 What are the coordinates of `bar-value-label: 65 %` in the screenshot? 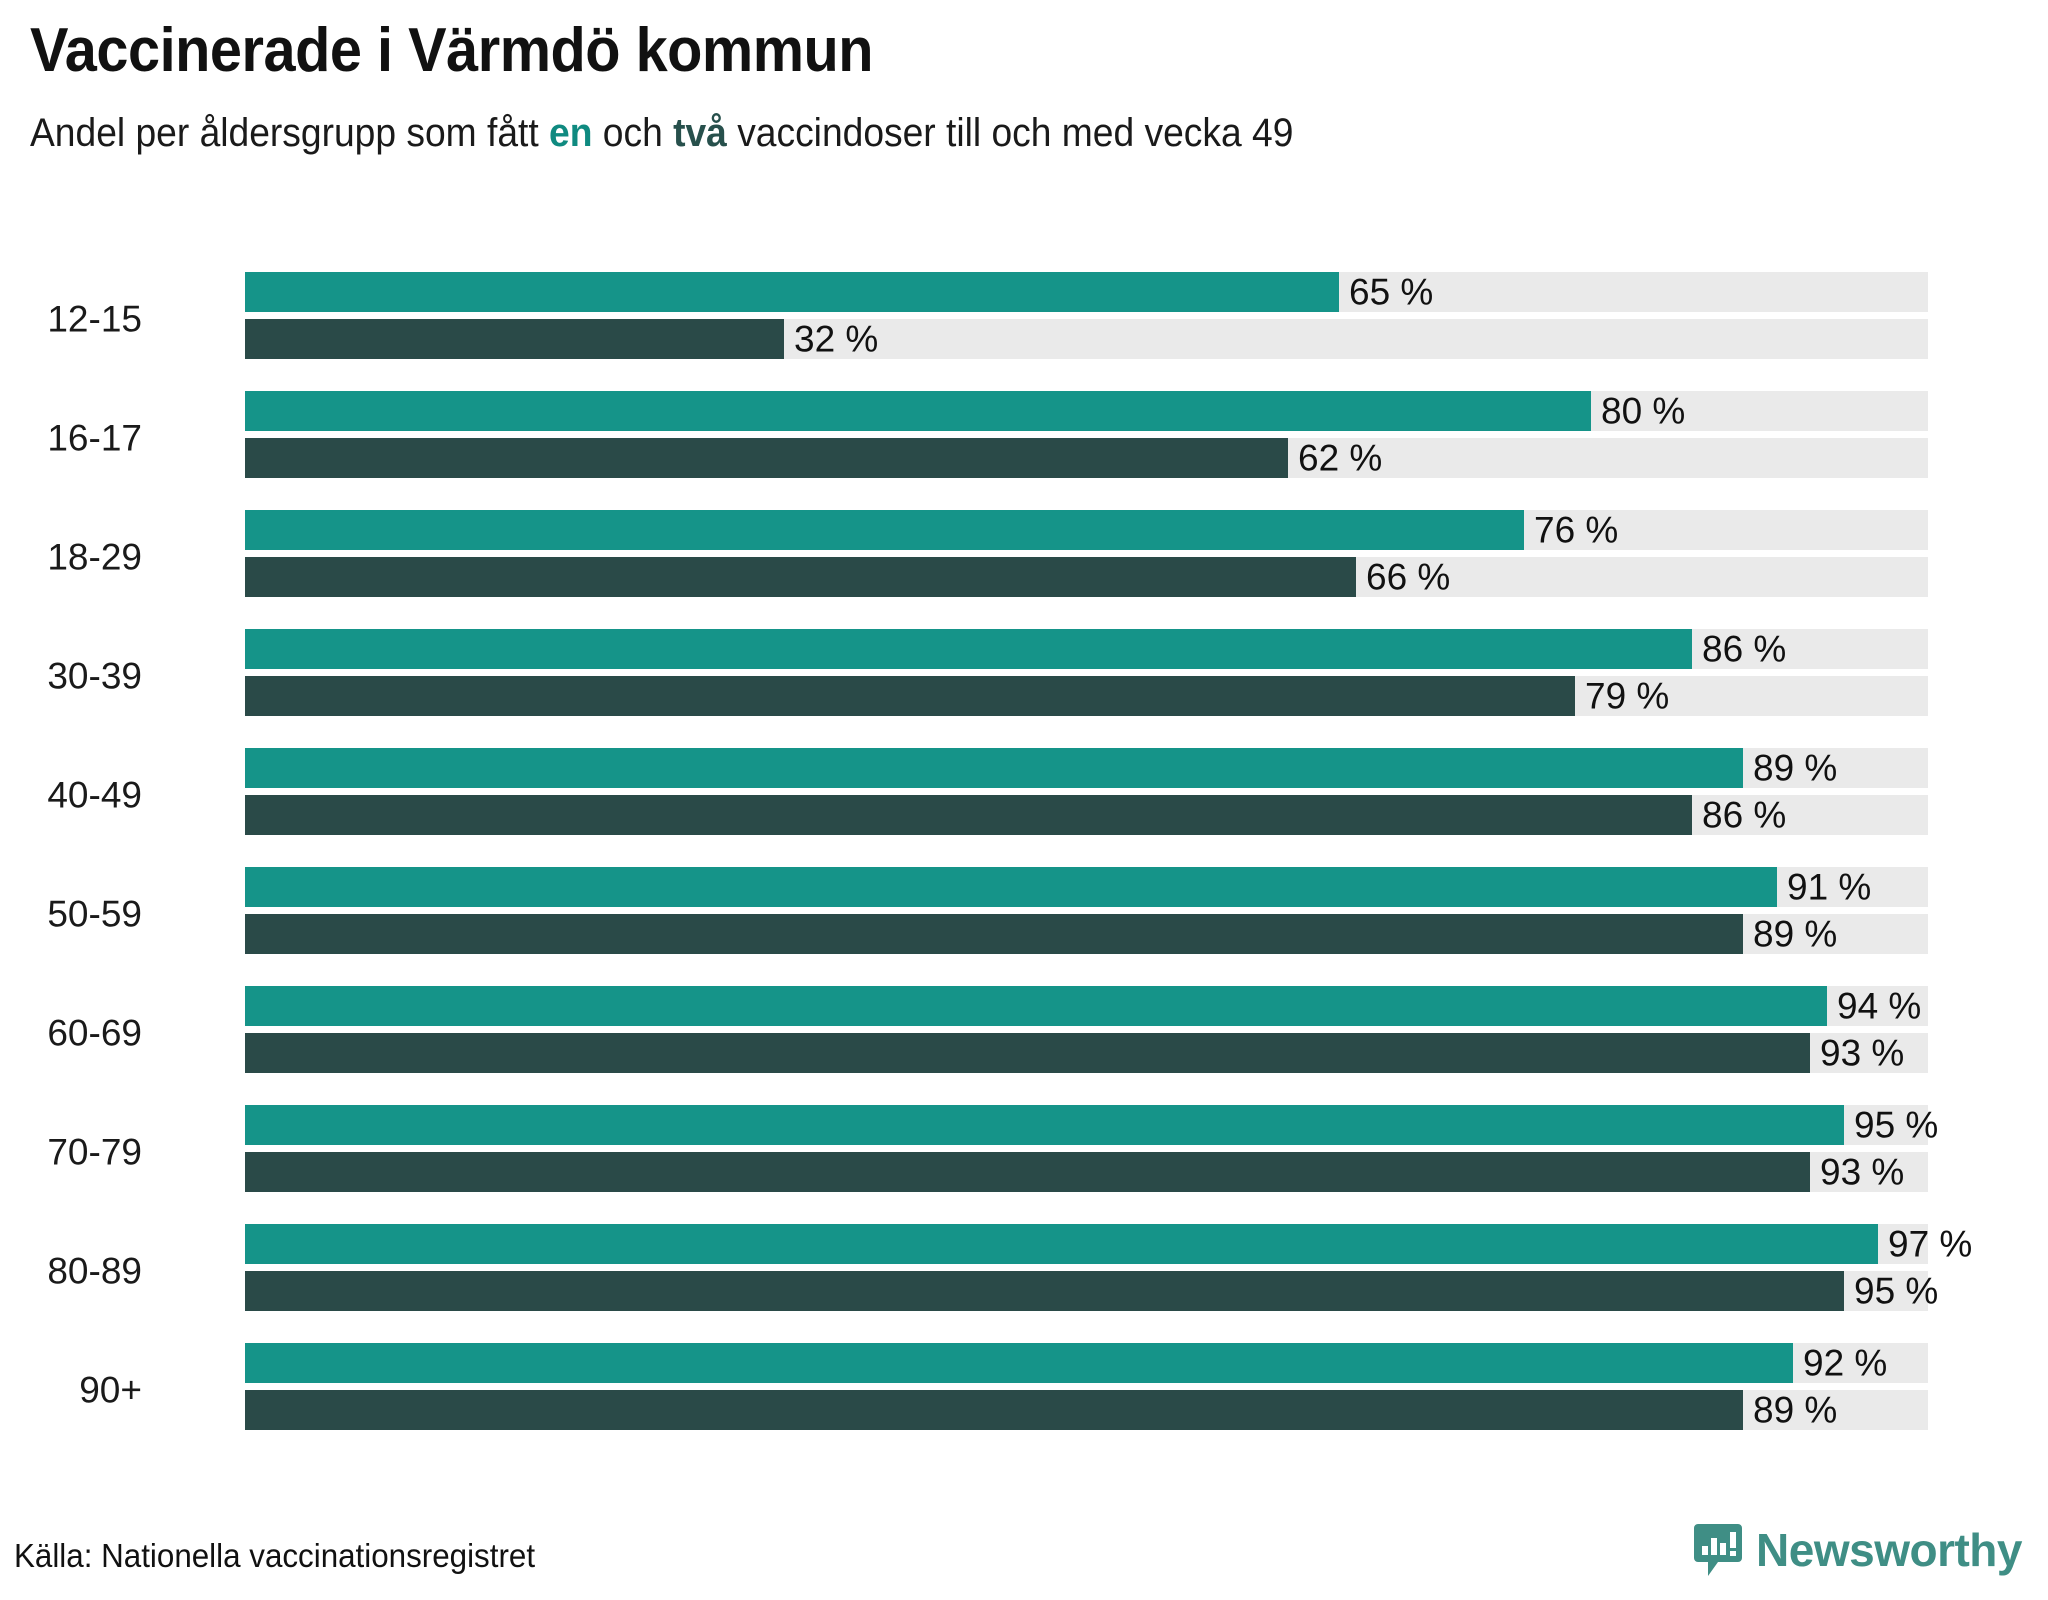 It's located at (1391, 292).